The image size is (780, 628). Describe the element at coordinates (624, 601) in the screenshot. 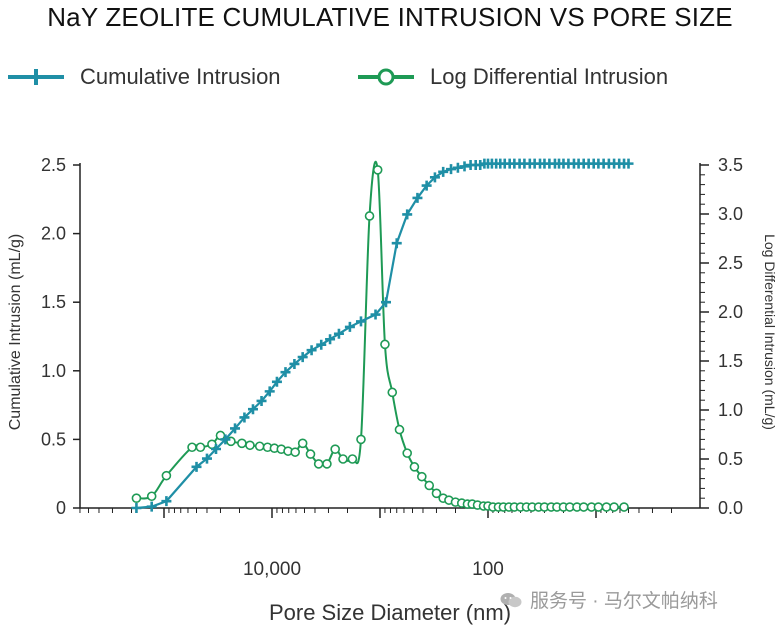

I see `watermark-text: 服务号 · 马尔文帕纳科` at that location.